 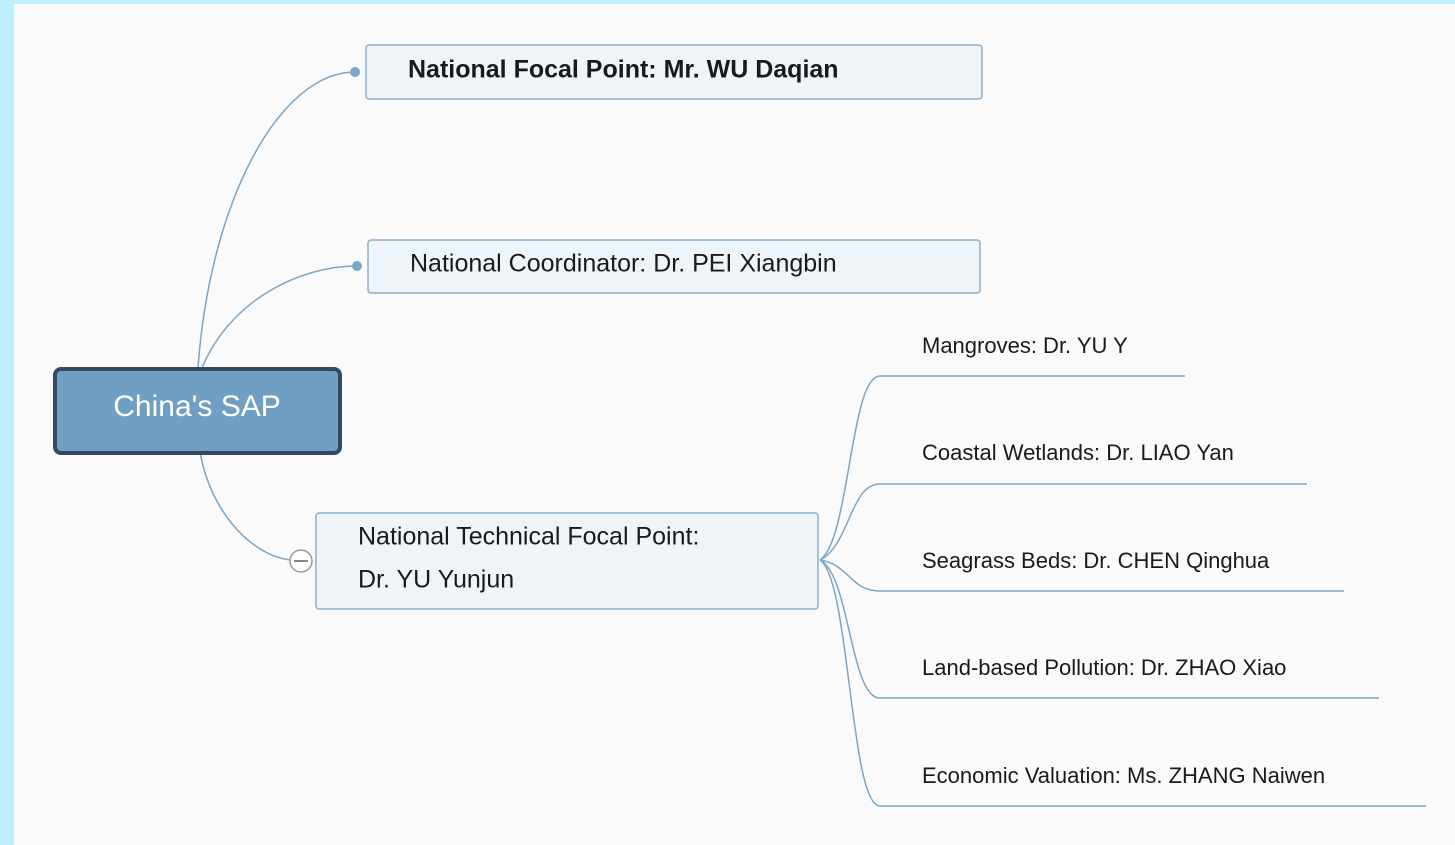 I want to click on root-node, so click(x=197, y=411).